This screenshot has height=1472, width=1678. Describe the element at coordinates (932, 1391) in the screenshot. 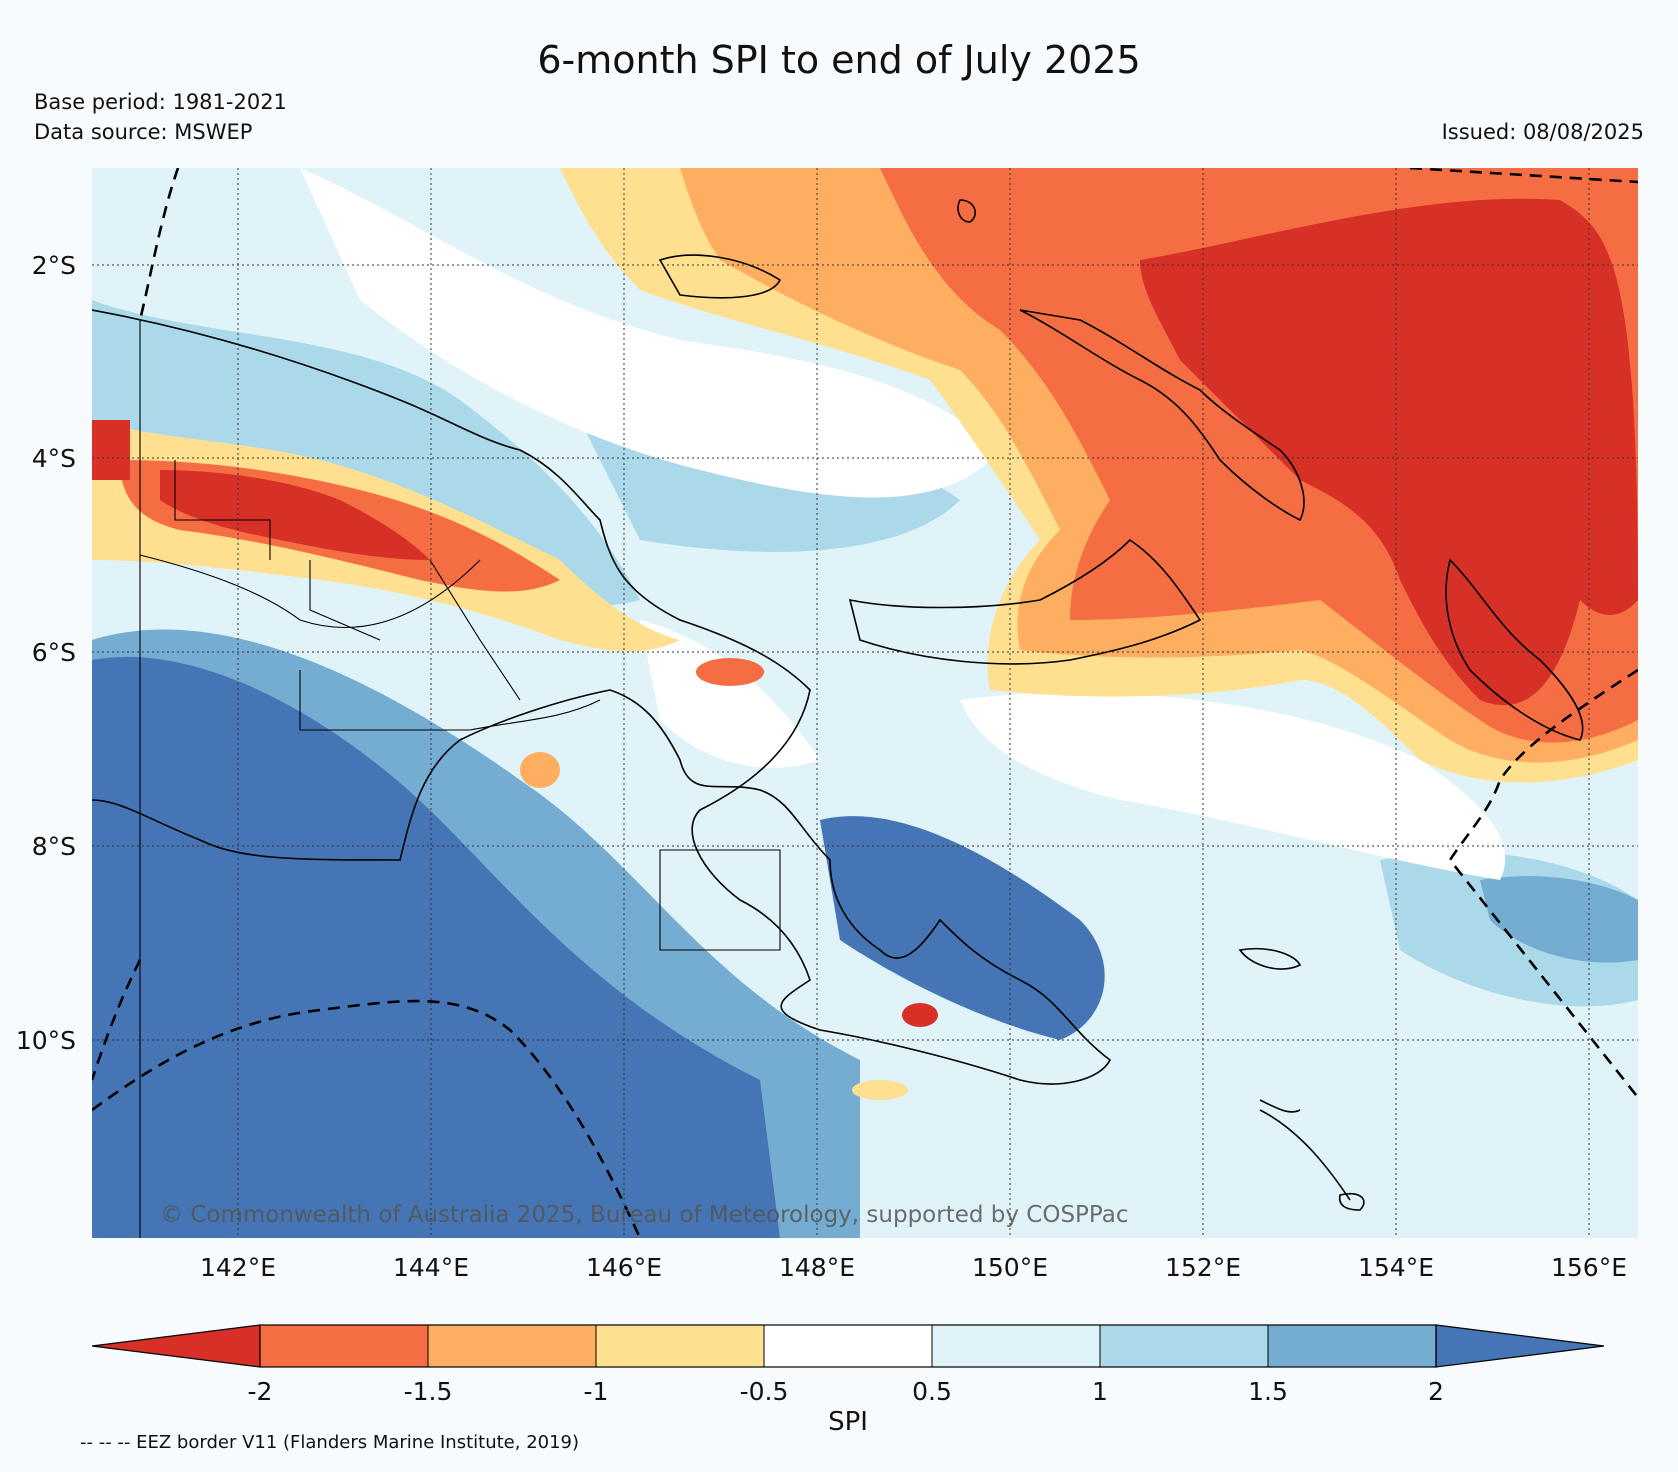

I see `colorbar-tick-4: 0.5` at that location.